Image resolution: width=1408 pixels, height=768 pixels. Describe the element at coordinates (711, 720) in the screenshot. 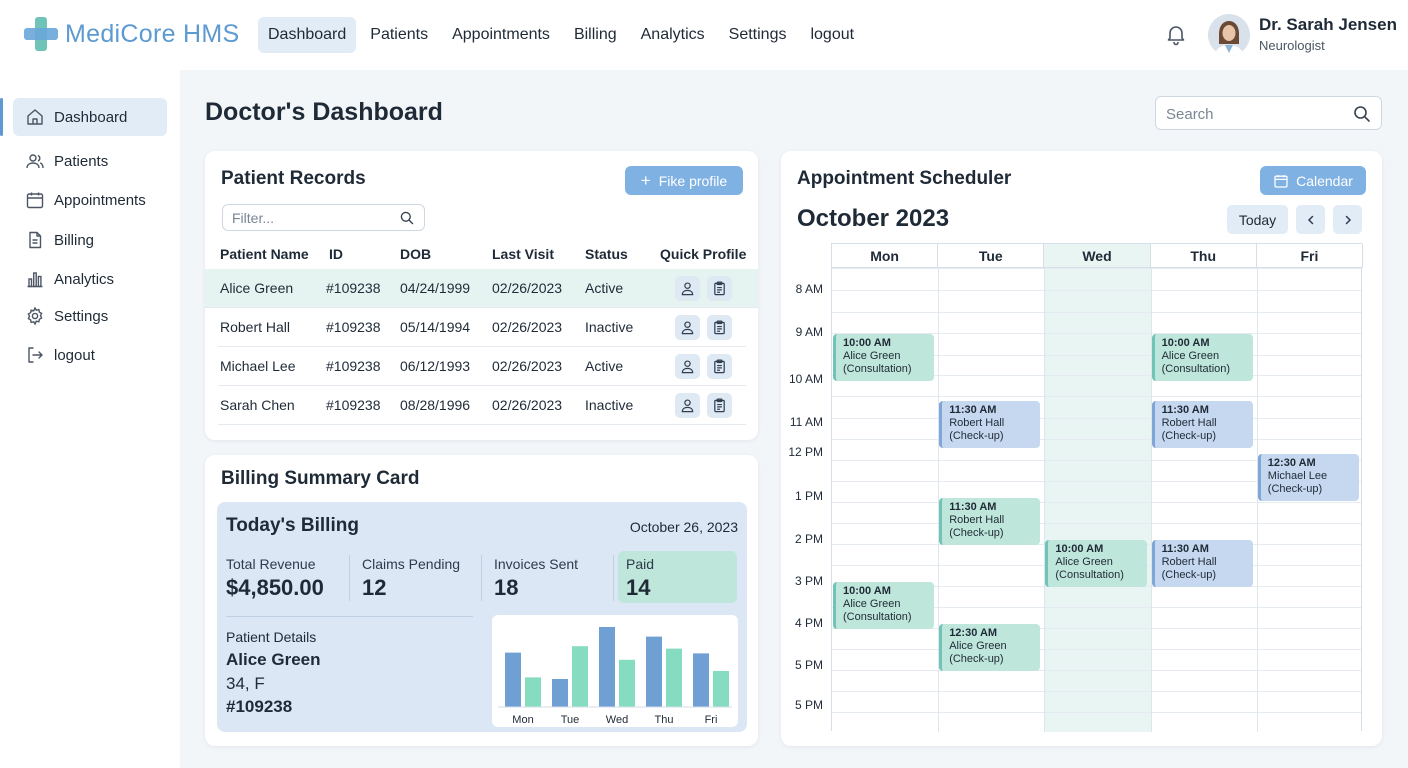

I see `chart-tick-label: Fri` at that location.